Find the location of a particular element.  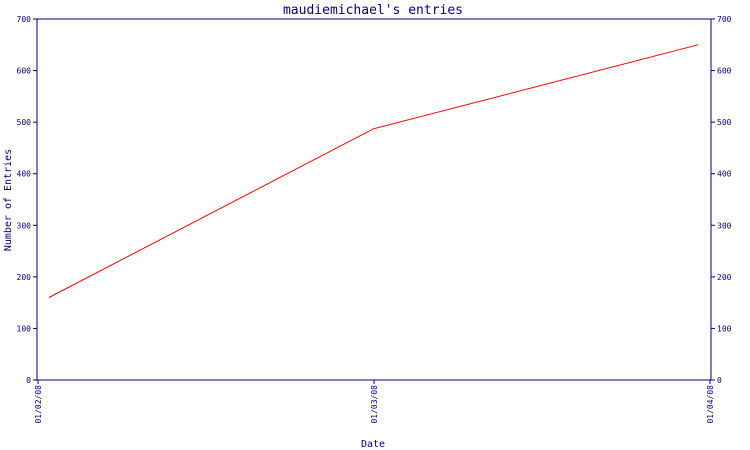

y-tick-label-right: 700 is located at coordinates (724, 19).